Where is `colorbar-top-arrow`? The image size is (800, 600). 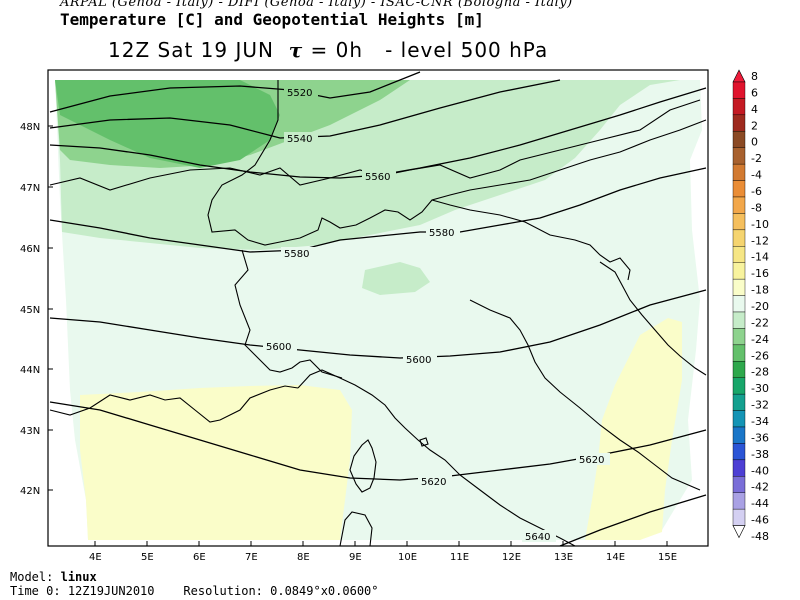 colorbar-top-arrow is located at coordinates (739, 76).